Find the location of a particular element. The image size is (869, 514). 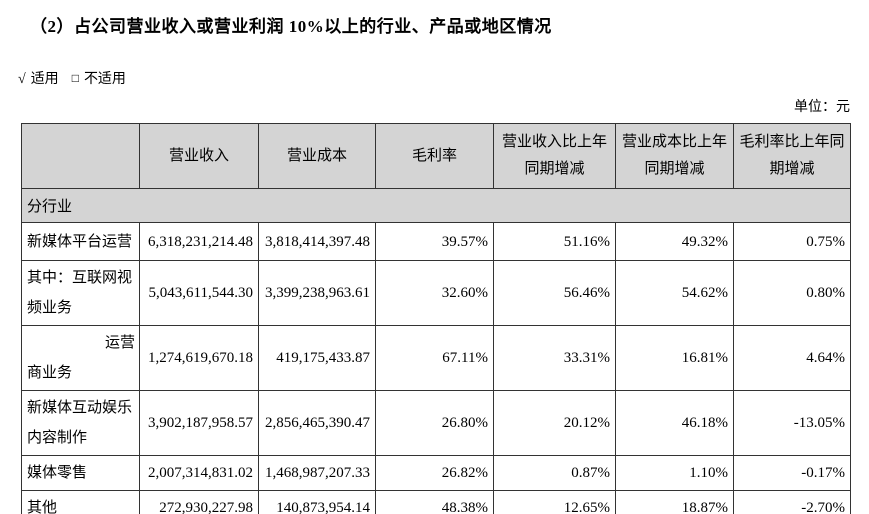

cell-gross-margin: 39.57% is located at coordinates (434, 241).